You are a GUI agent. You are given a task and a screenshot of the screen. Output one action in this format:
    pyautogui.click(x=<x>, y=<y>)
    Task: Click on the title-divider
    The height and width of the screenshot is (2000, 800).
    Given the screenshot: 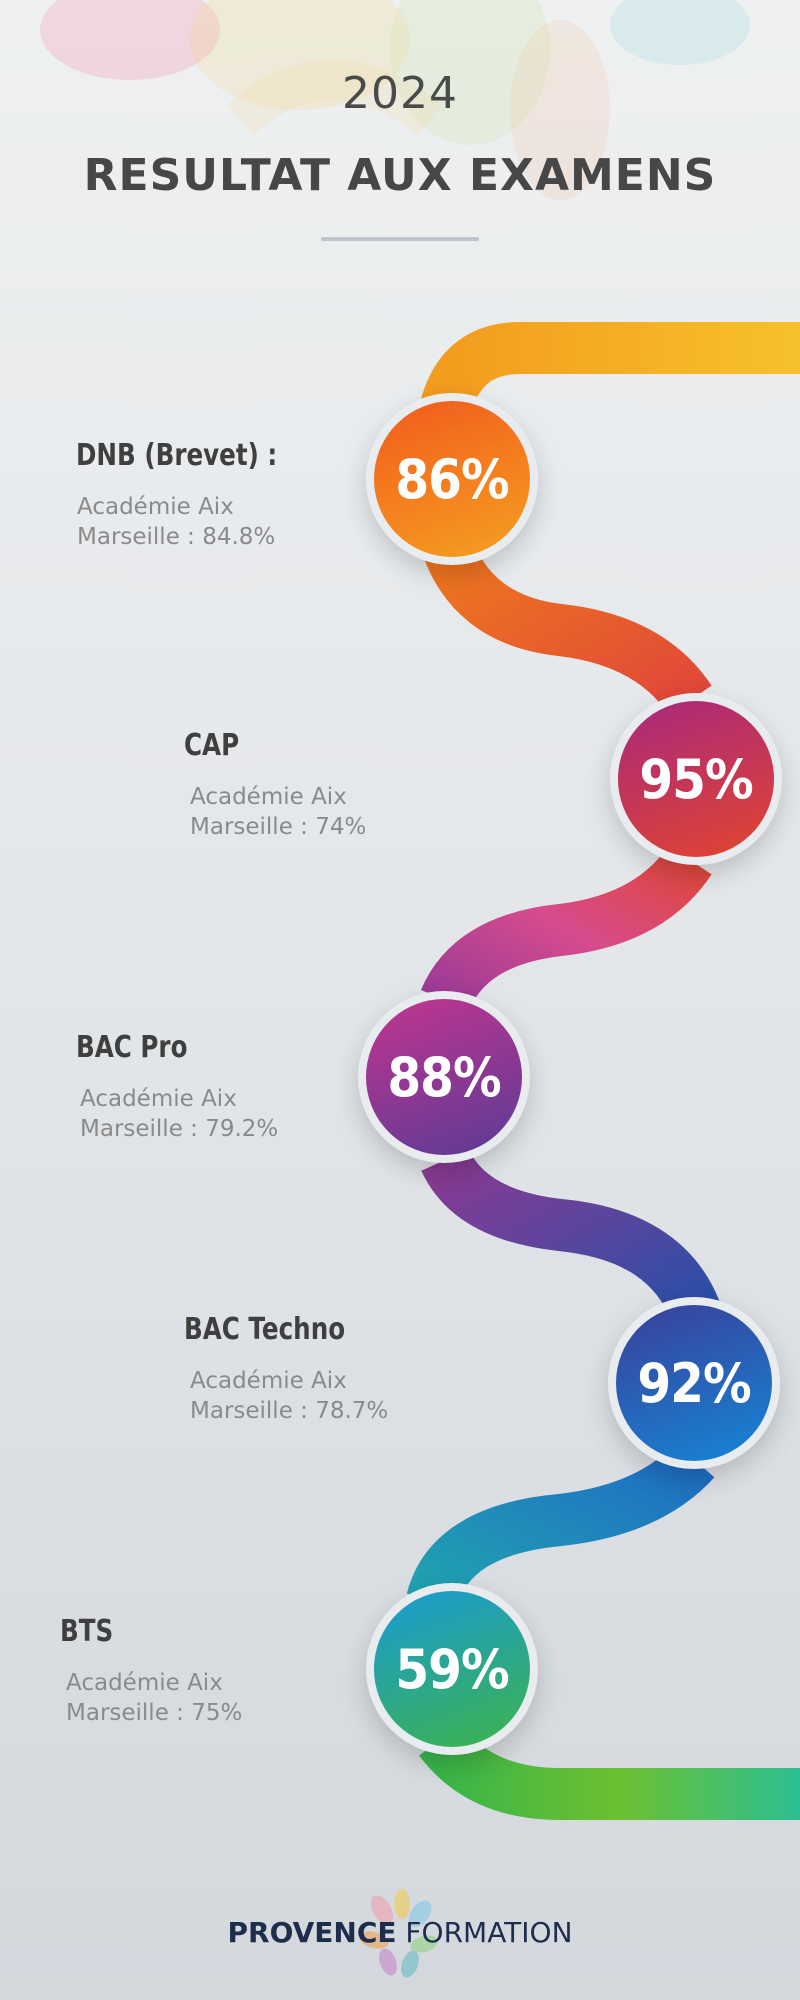 What is the action you would take?
    pyautogui.click(x=400, y=239)
    